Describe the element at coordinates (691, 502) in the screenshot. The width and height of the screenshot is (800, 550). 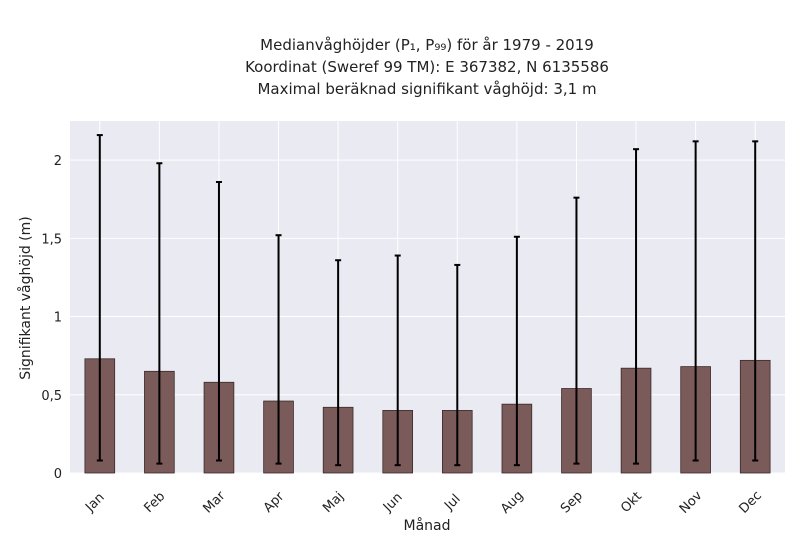
I see `x-tick-label: Nov` at that location.